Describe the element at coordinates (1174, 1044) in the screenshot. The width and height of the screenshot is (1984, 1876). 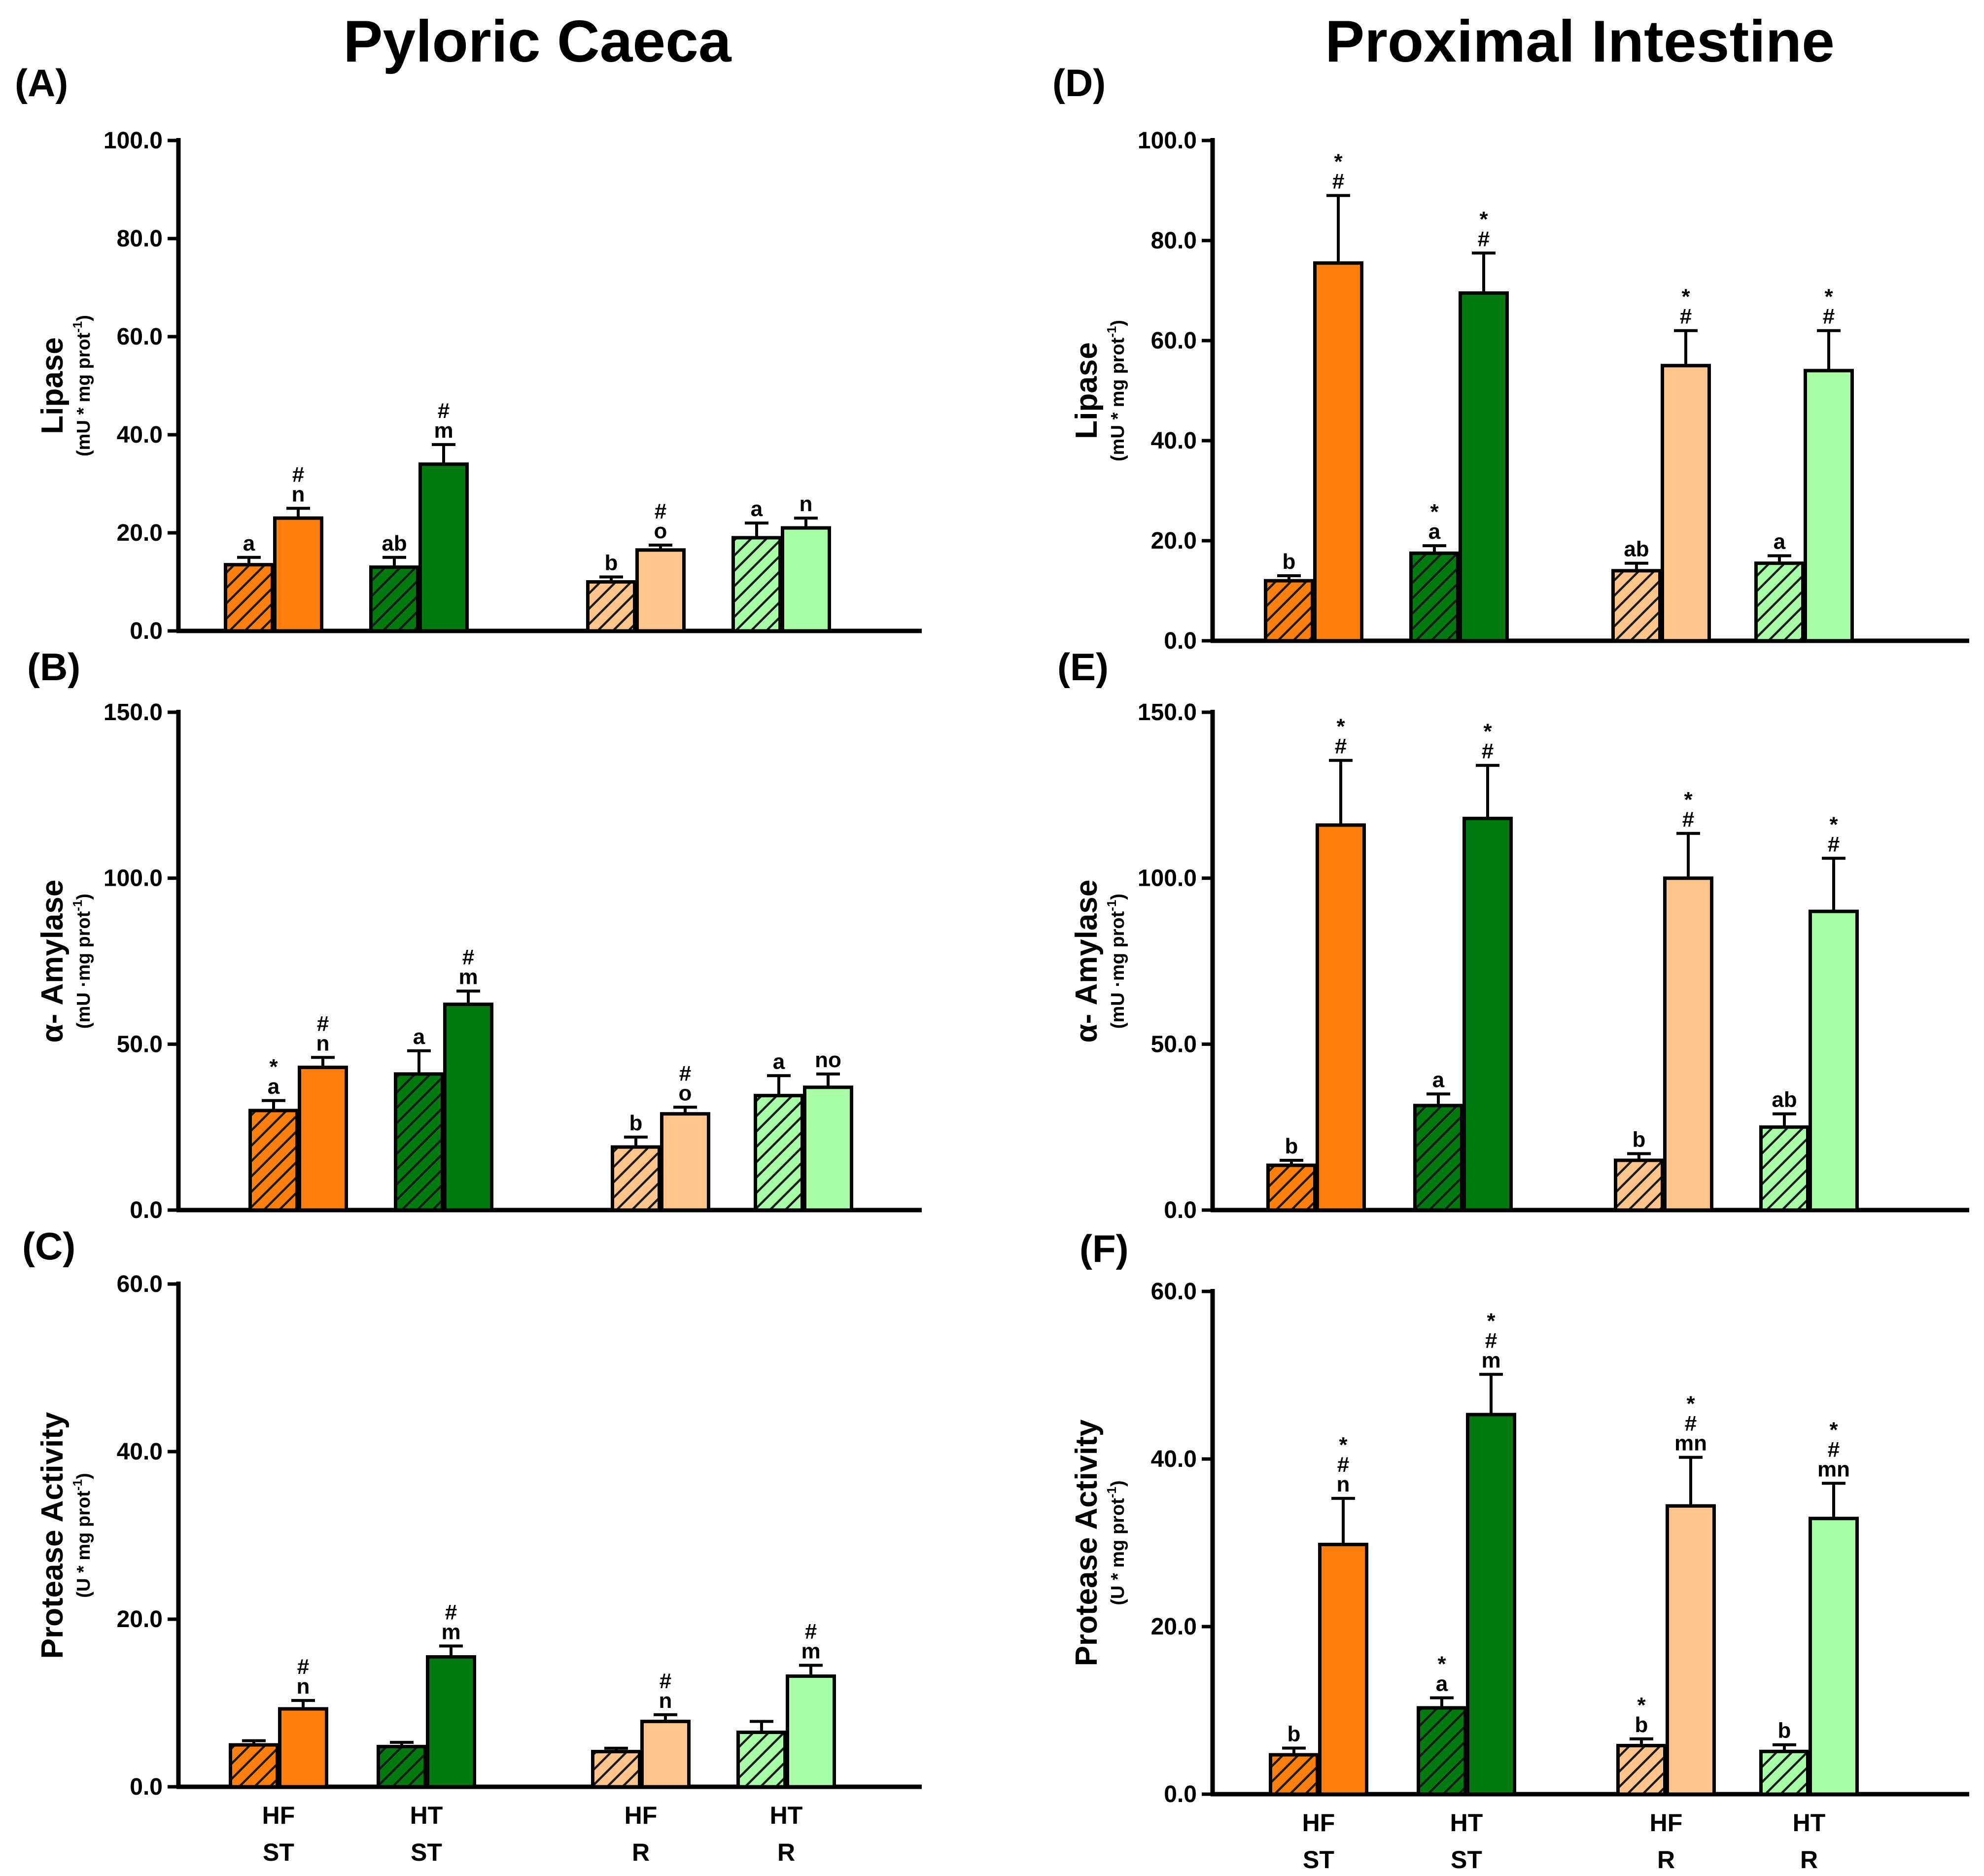
I see `y-tick-label: 50.0` at that location.